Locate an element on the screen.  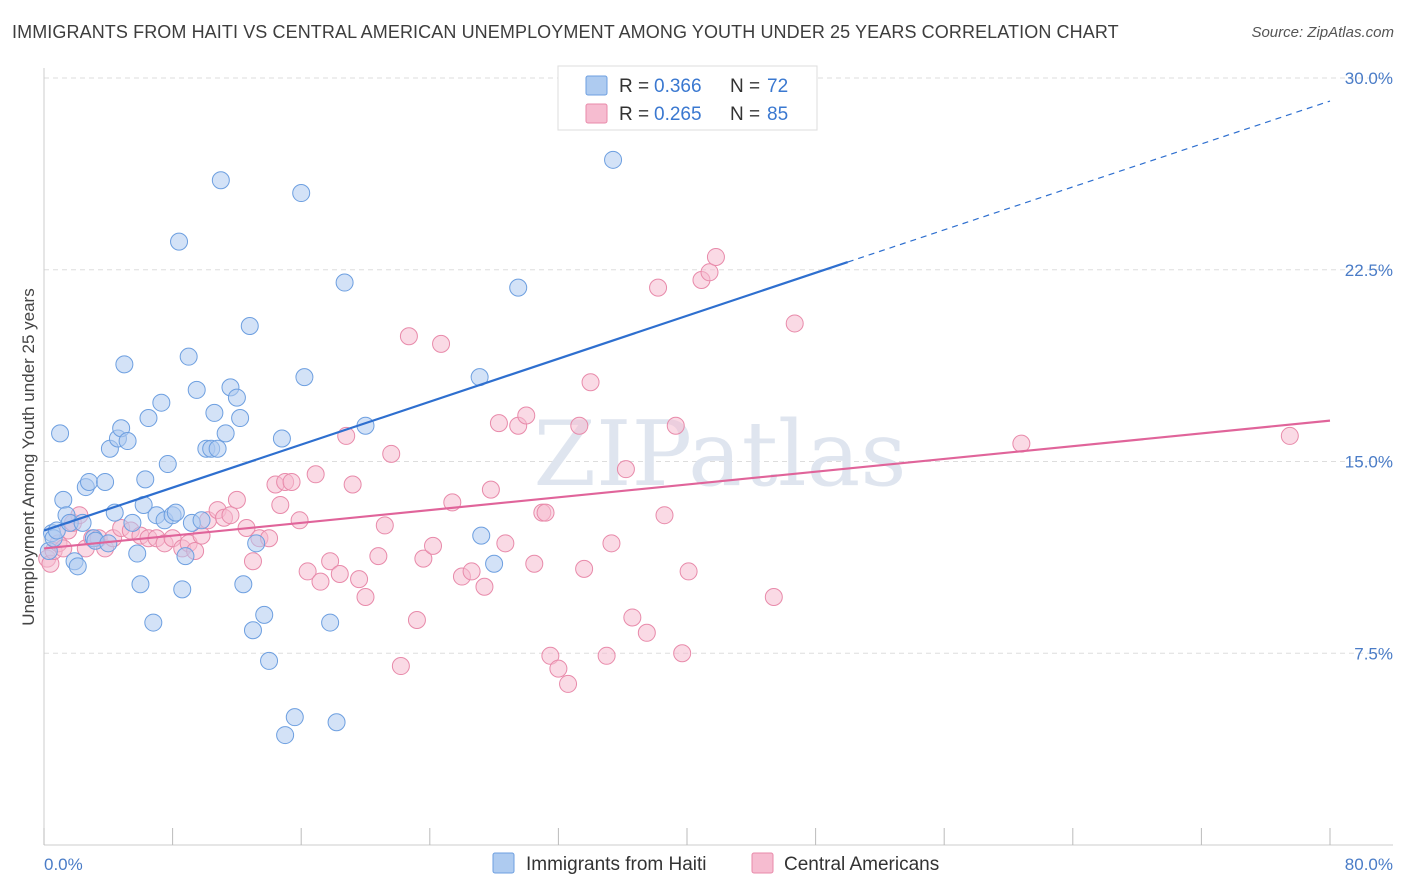
central-trend-line is located at coordinates (687, 484).